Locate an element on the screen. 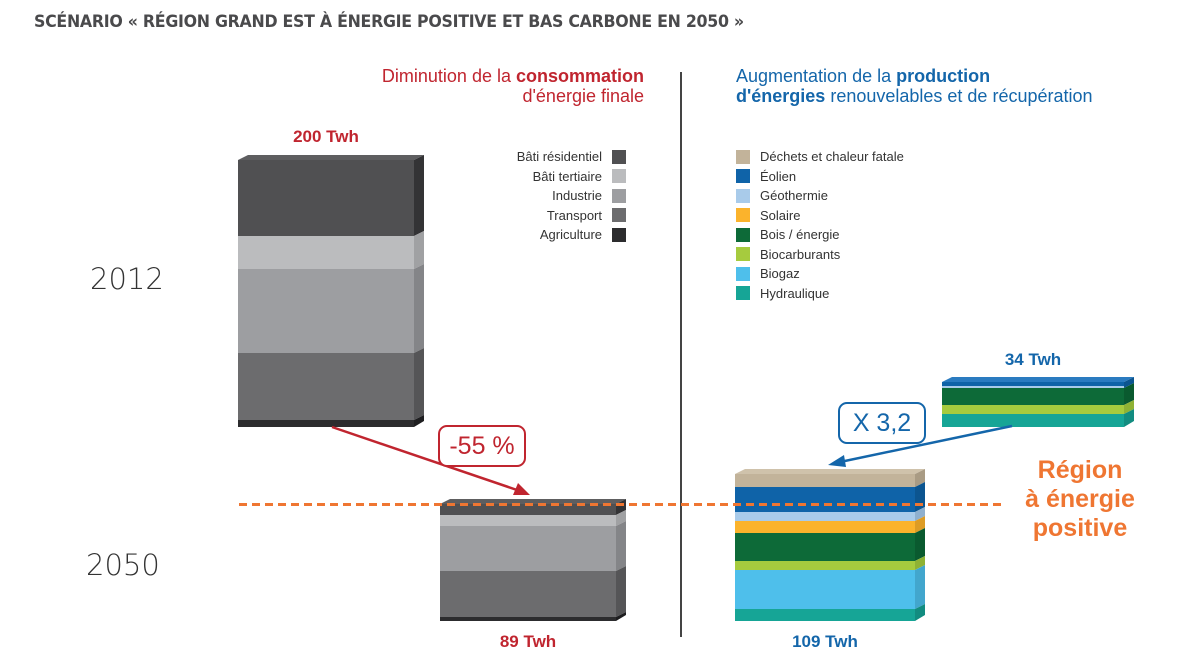 The width and height of the screenshot is (1200, 672). year-label-2050: 2050 is located at coordinates (123, 565).